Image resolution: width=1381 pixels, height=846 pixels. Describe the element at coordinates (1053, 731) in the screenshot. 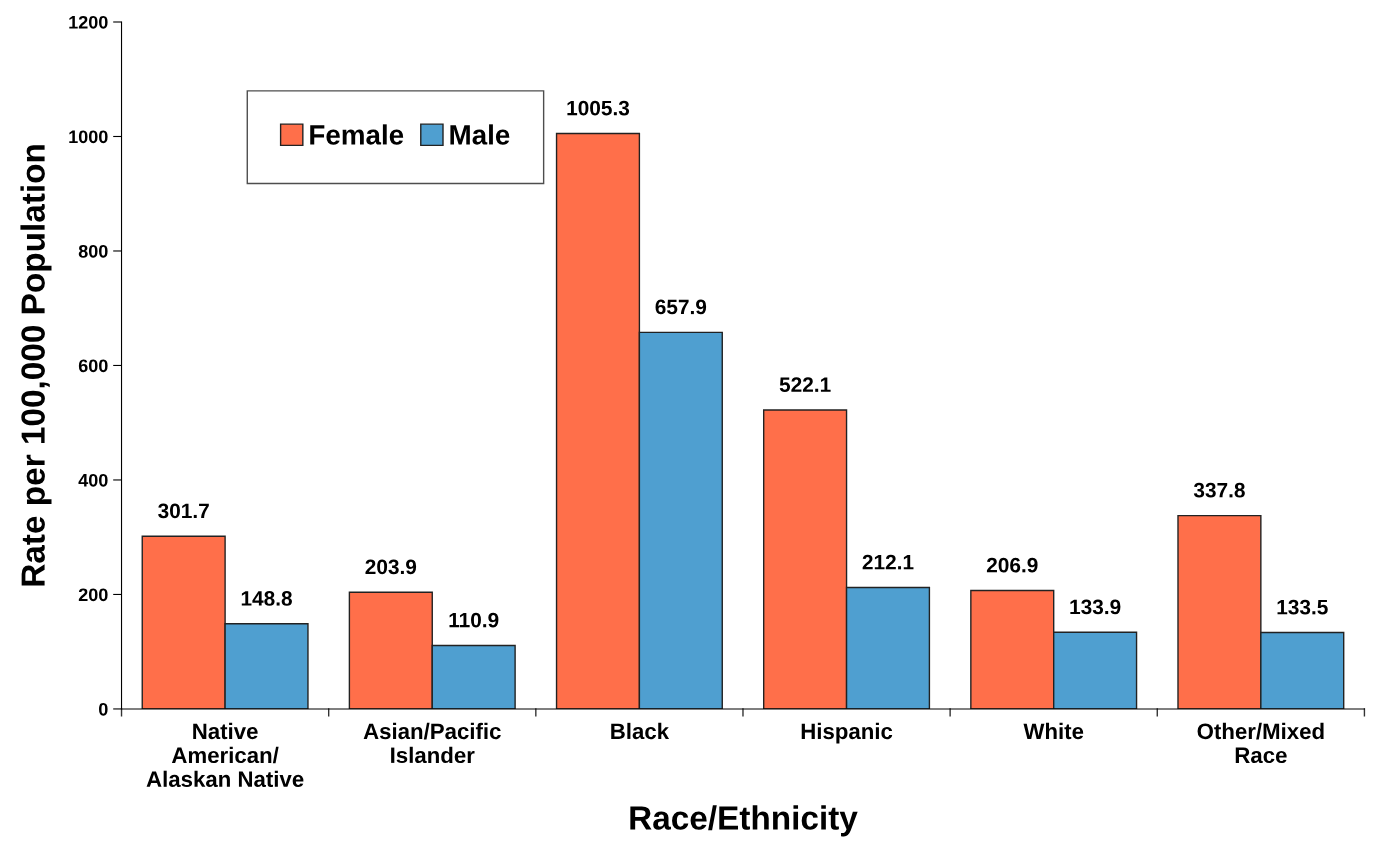

I see `x-tick-label: White` at that location.